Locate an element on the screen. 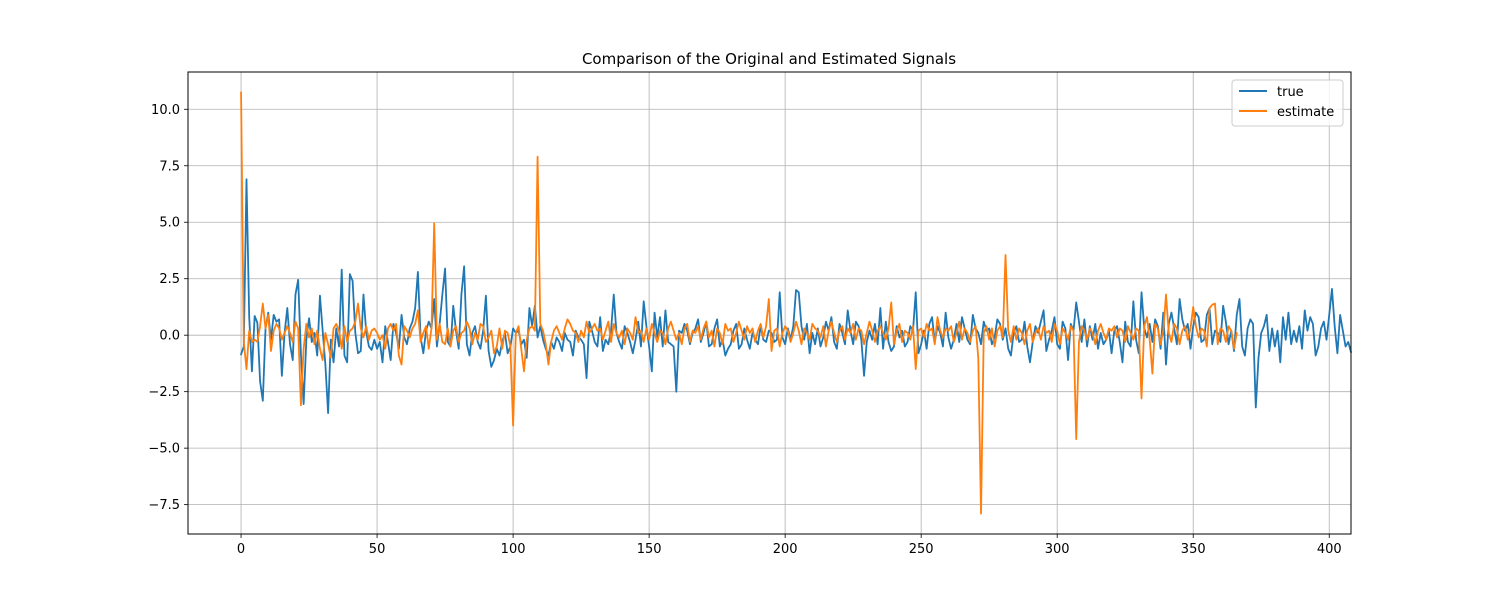 The height and width of the screenshot is (604, 1500). x-tick-label: 350 is located at coordinates (1193, 549).